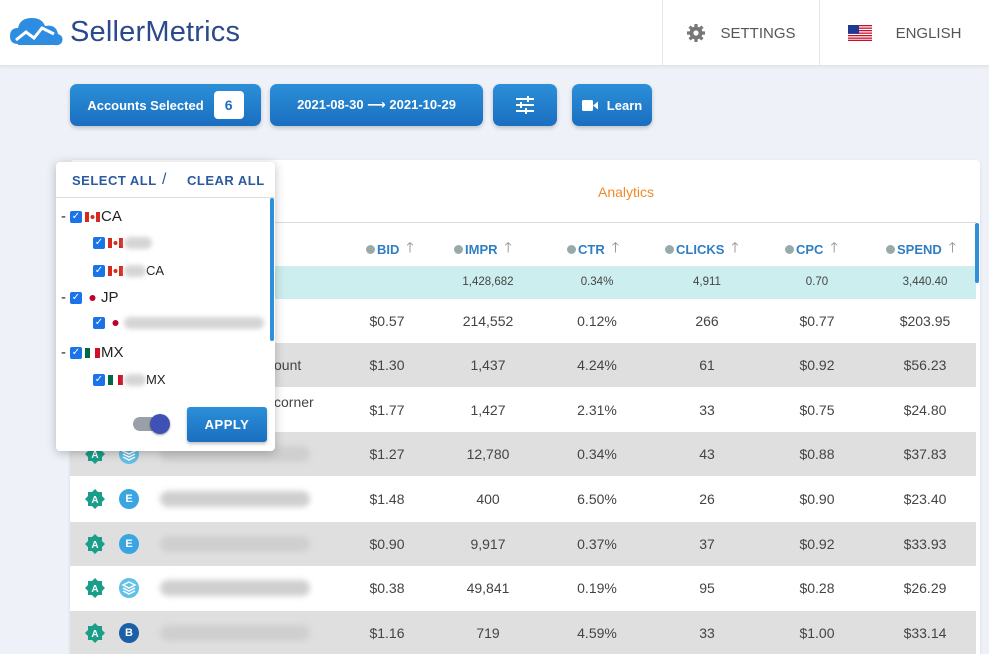 Image resolution: width=989 pixels, height=654 pixels. I want to click on group-ca: - ✓ CA, so click(91, 216).